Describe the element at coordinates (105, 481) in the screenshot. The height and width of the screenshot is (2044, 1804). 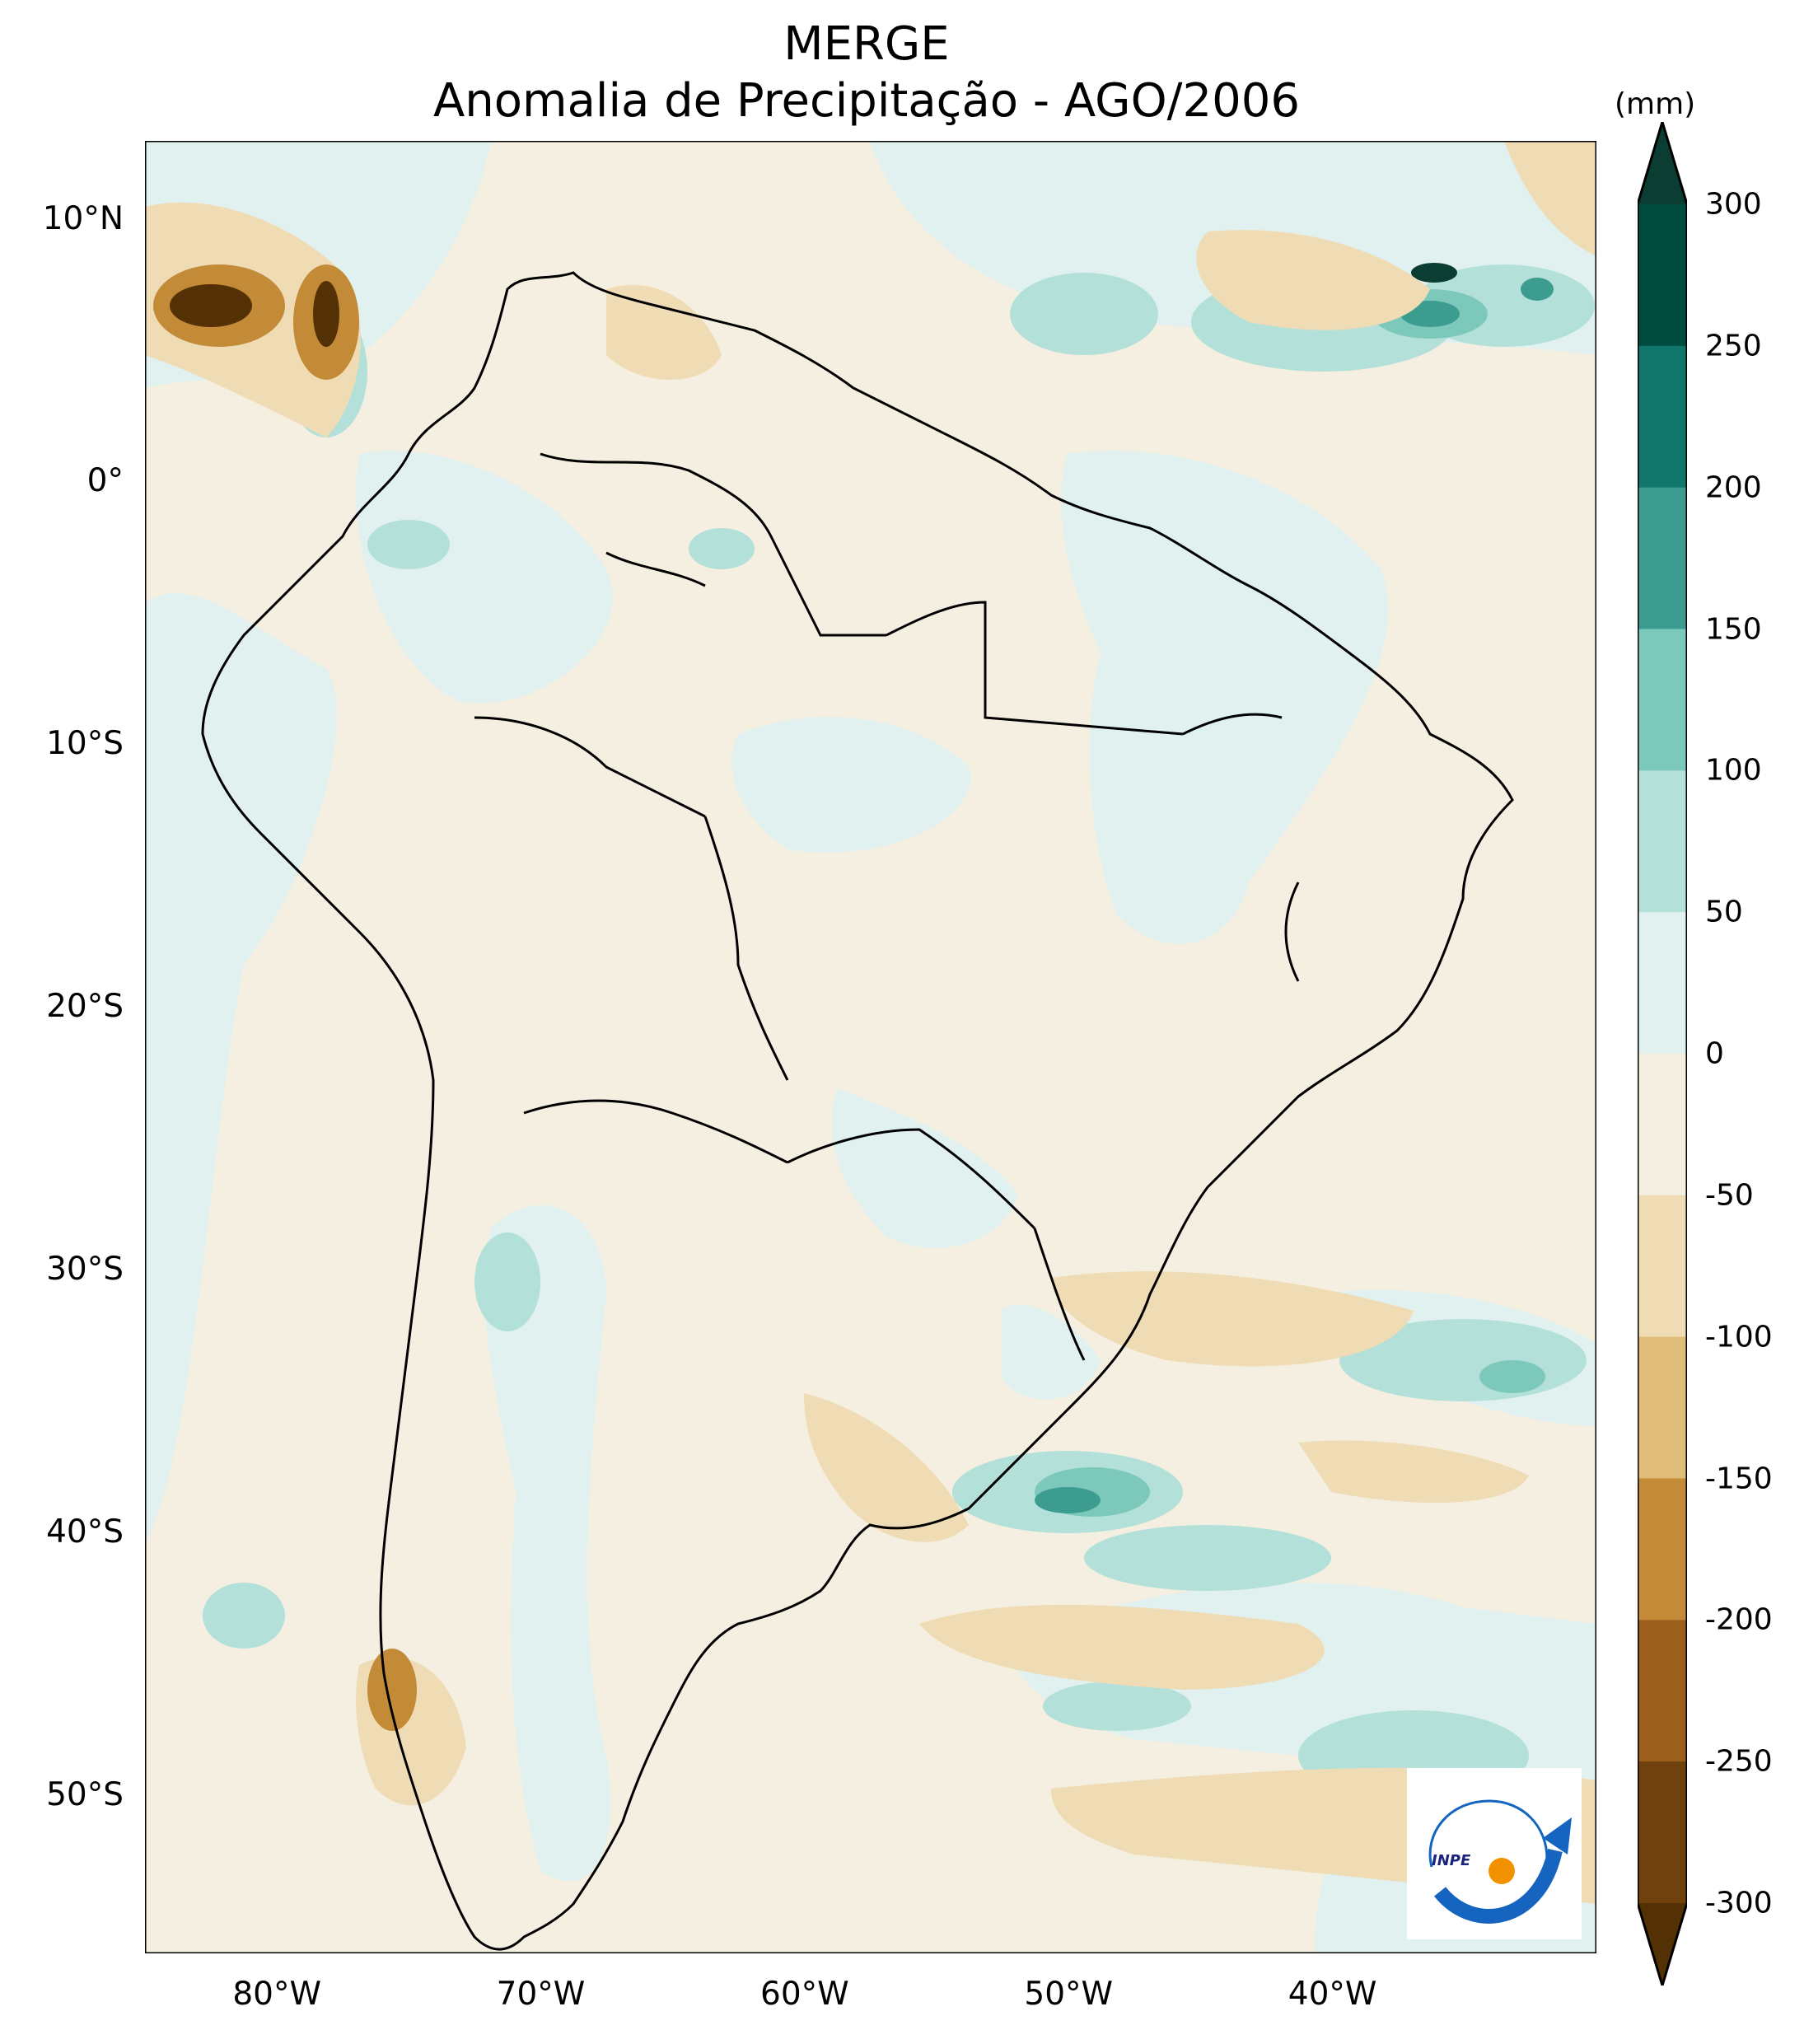
I see `lat-tick-label: 0°` at that location.